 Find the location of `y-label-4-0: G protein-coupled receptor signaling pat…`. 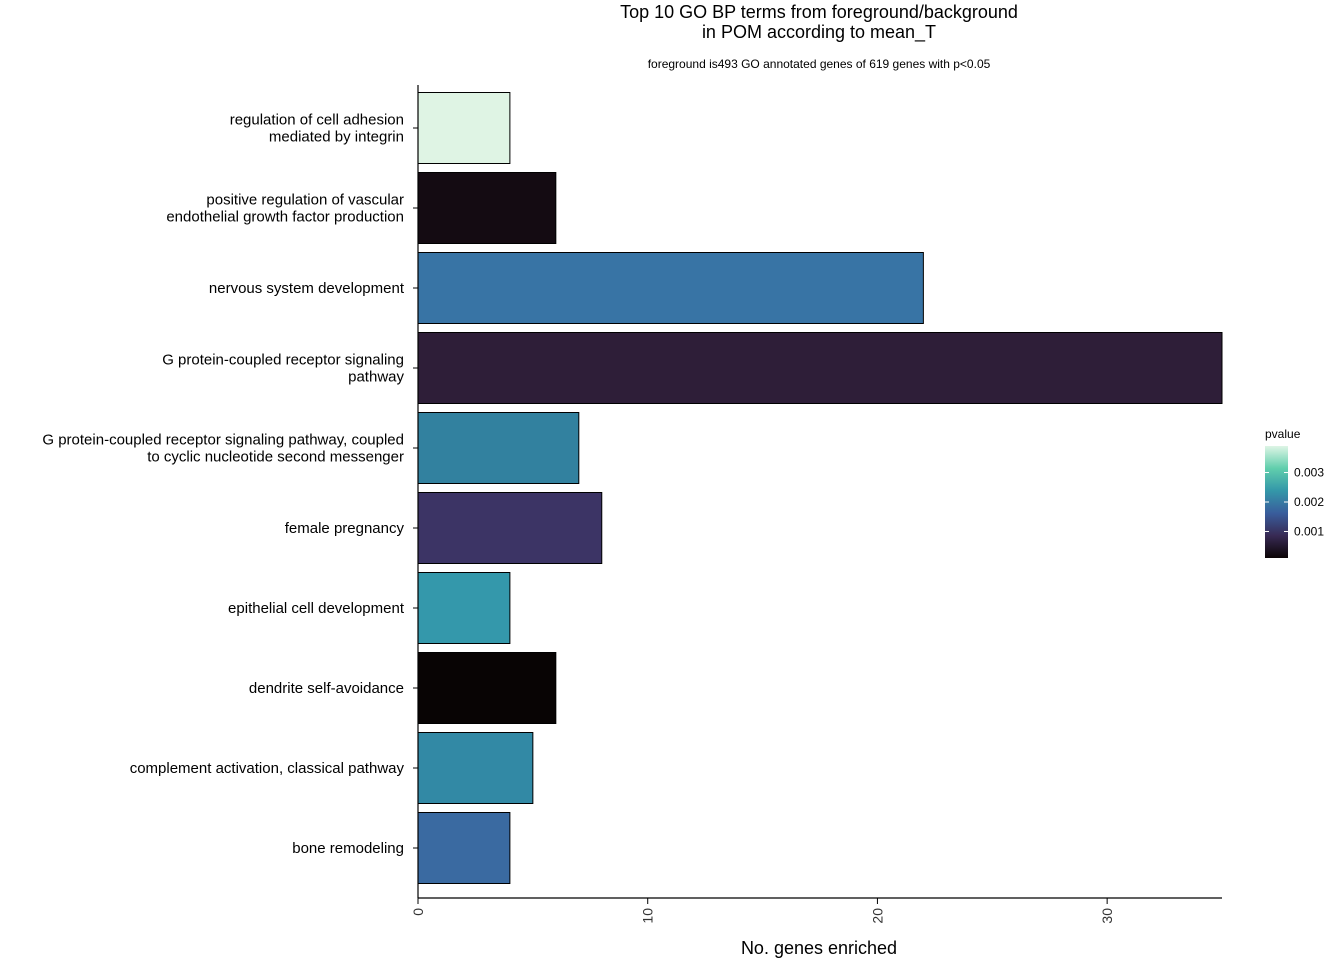

y-label-4-0: G protein-coupled receptor signaling pat… is located at coordinates (223, 440).